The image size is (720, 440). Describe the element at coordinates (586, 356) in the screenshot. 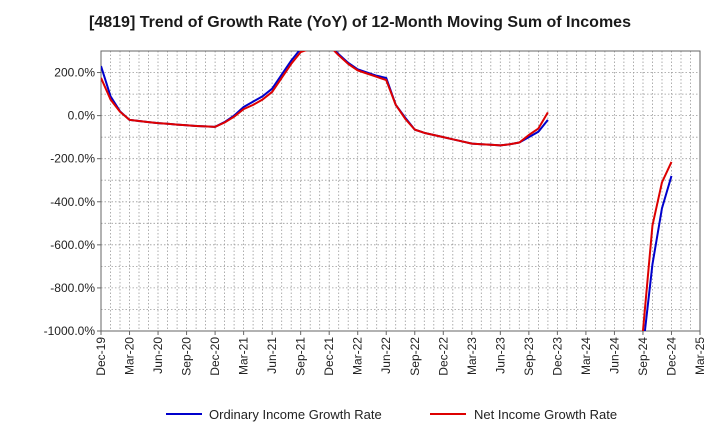

I see `x-tick-label: Mar-24` at that location.